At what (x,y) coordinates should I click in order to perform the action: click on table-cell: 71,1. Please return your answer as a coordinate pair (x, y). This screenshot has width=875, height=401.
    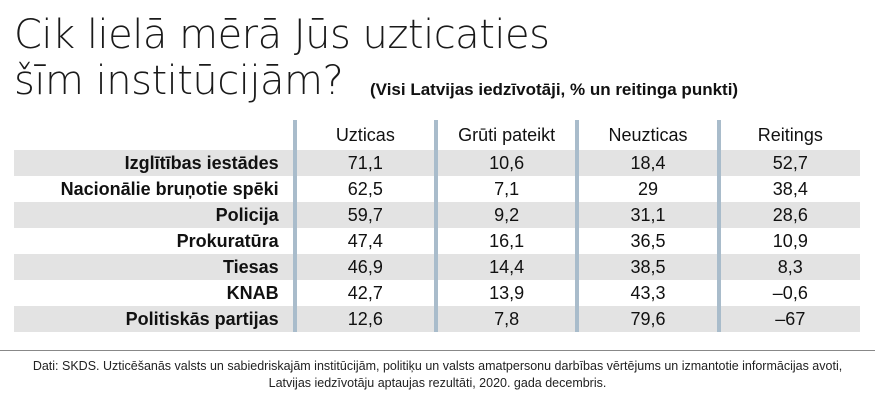
    Looking at the image, I should click on (364, 163).